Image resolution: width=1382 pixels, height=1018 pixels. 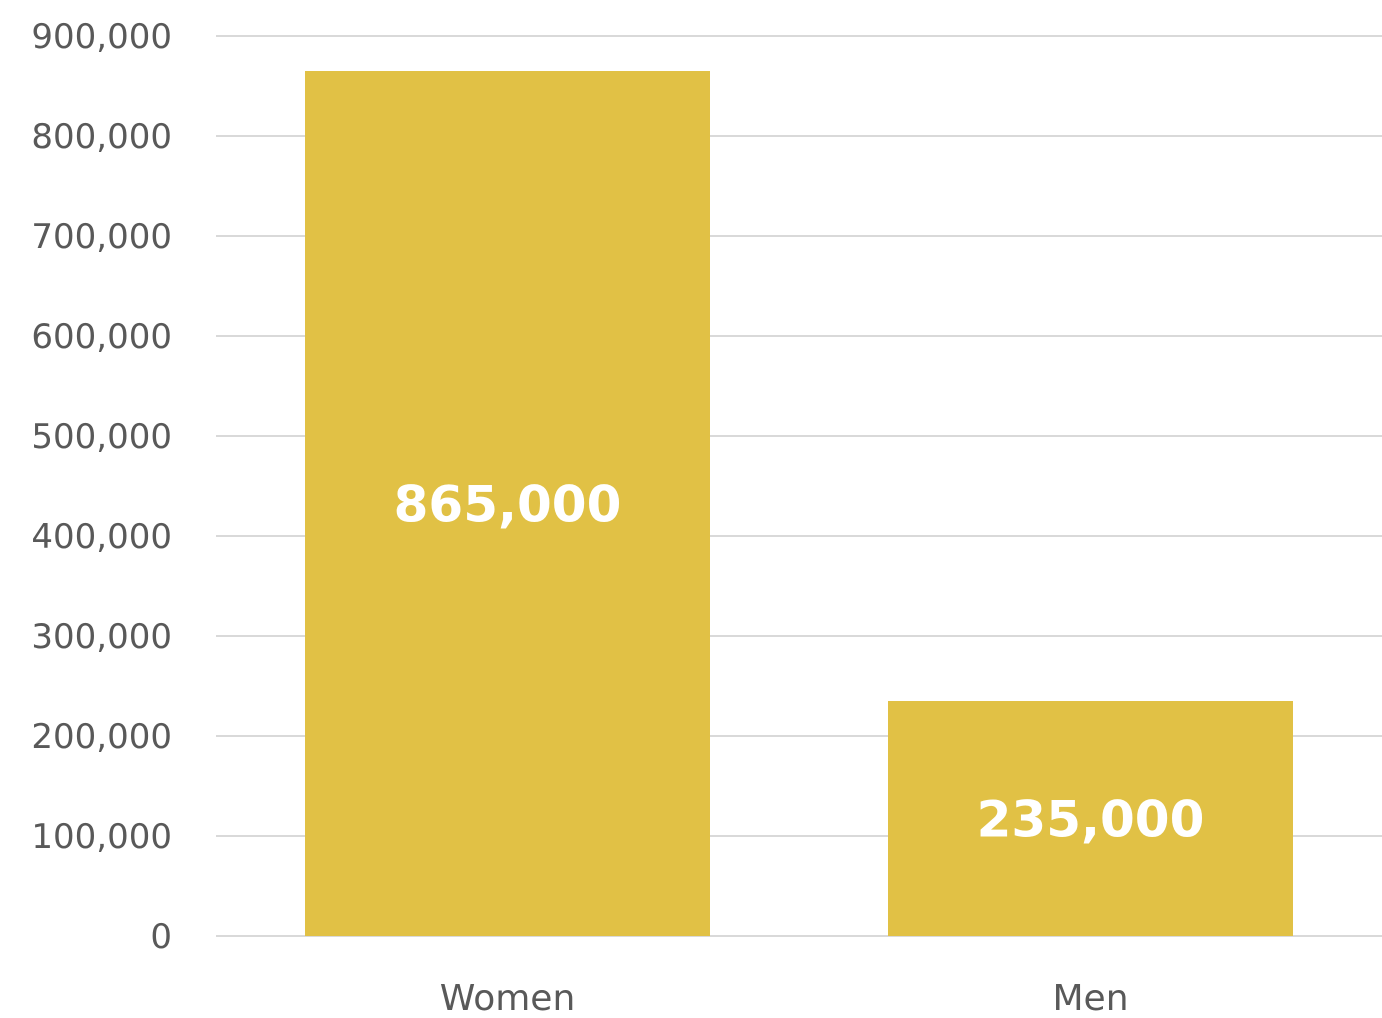 I want to click on y-tick-label: 900,000, so click(x=101, y=37).